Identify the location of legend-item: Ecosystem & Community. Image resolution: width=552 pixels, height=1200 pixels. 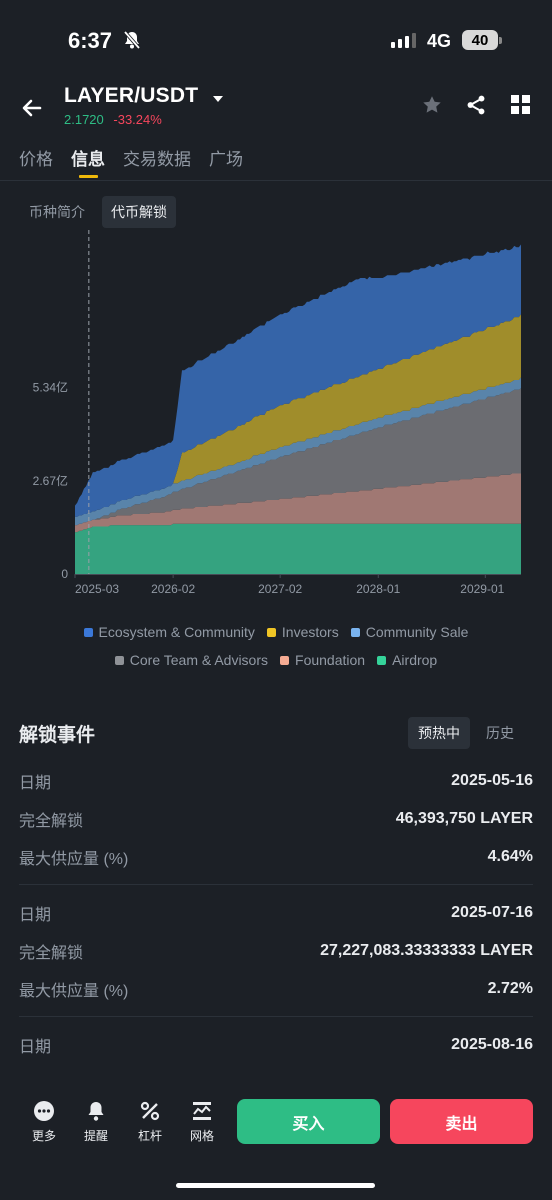
(169, 632).